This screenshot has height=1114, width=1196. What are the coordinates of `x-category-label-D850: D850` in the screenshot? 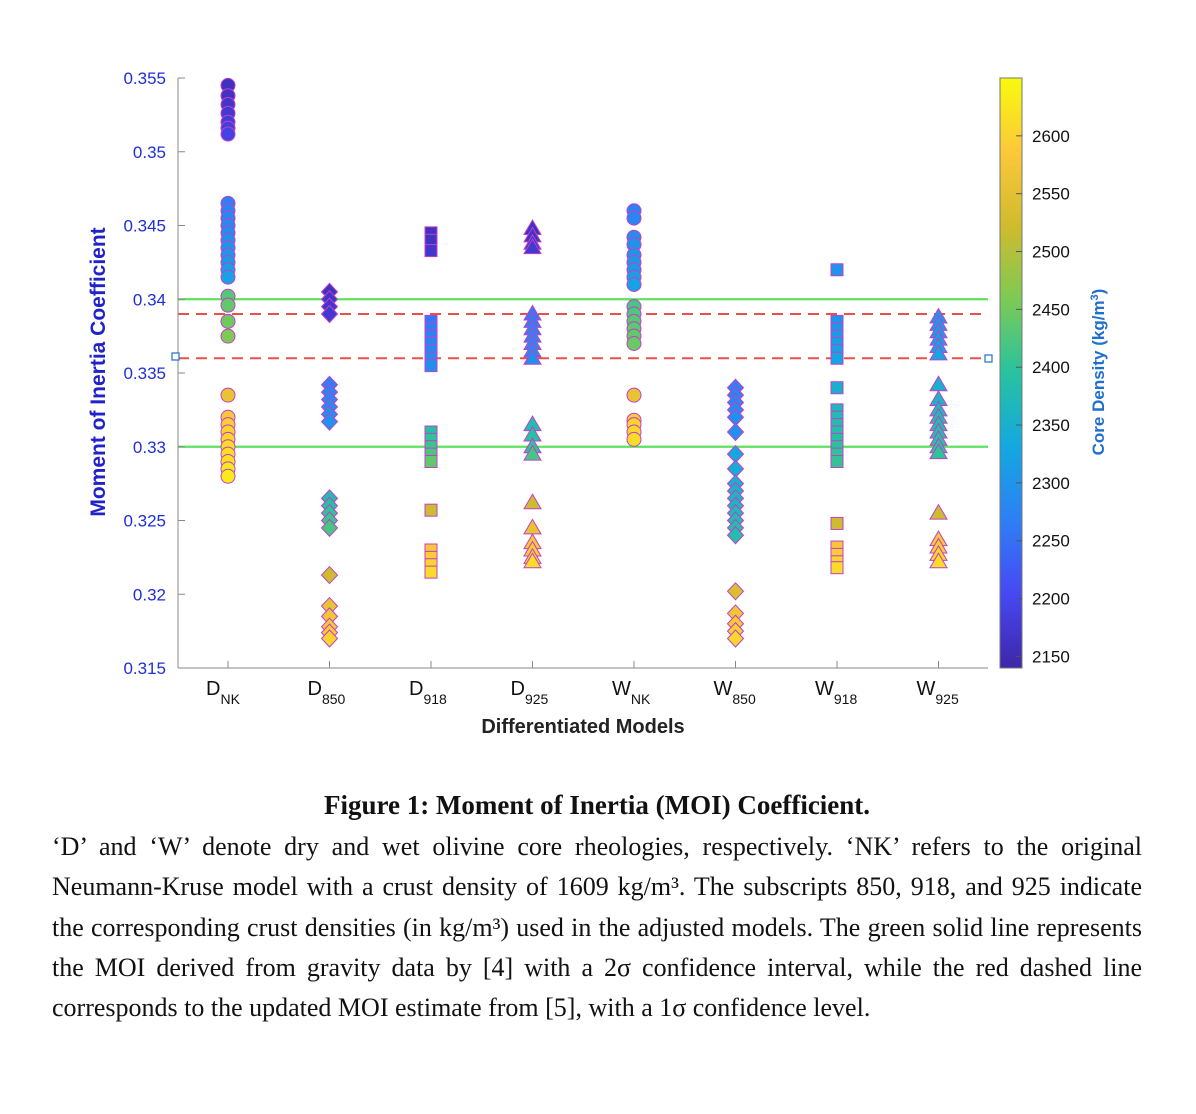 It's located at (327, 692).